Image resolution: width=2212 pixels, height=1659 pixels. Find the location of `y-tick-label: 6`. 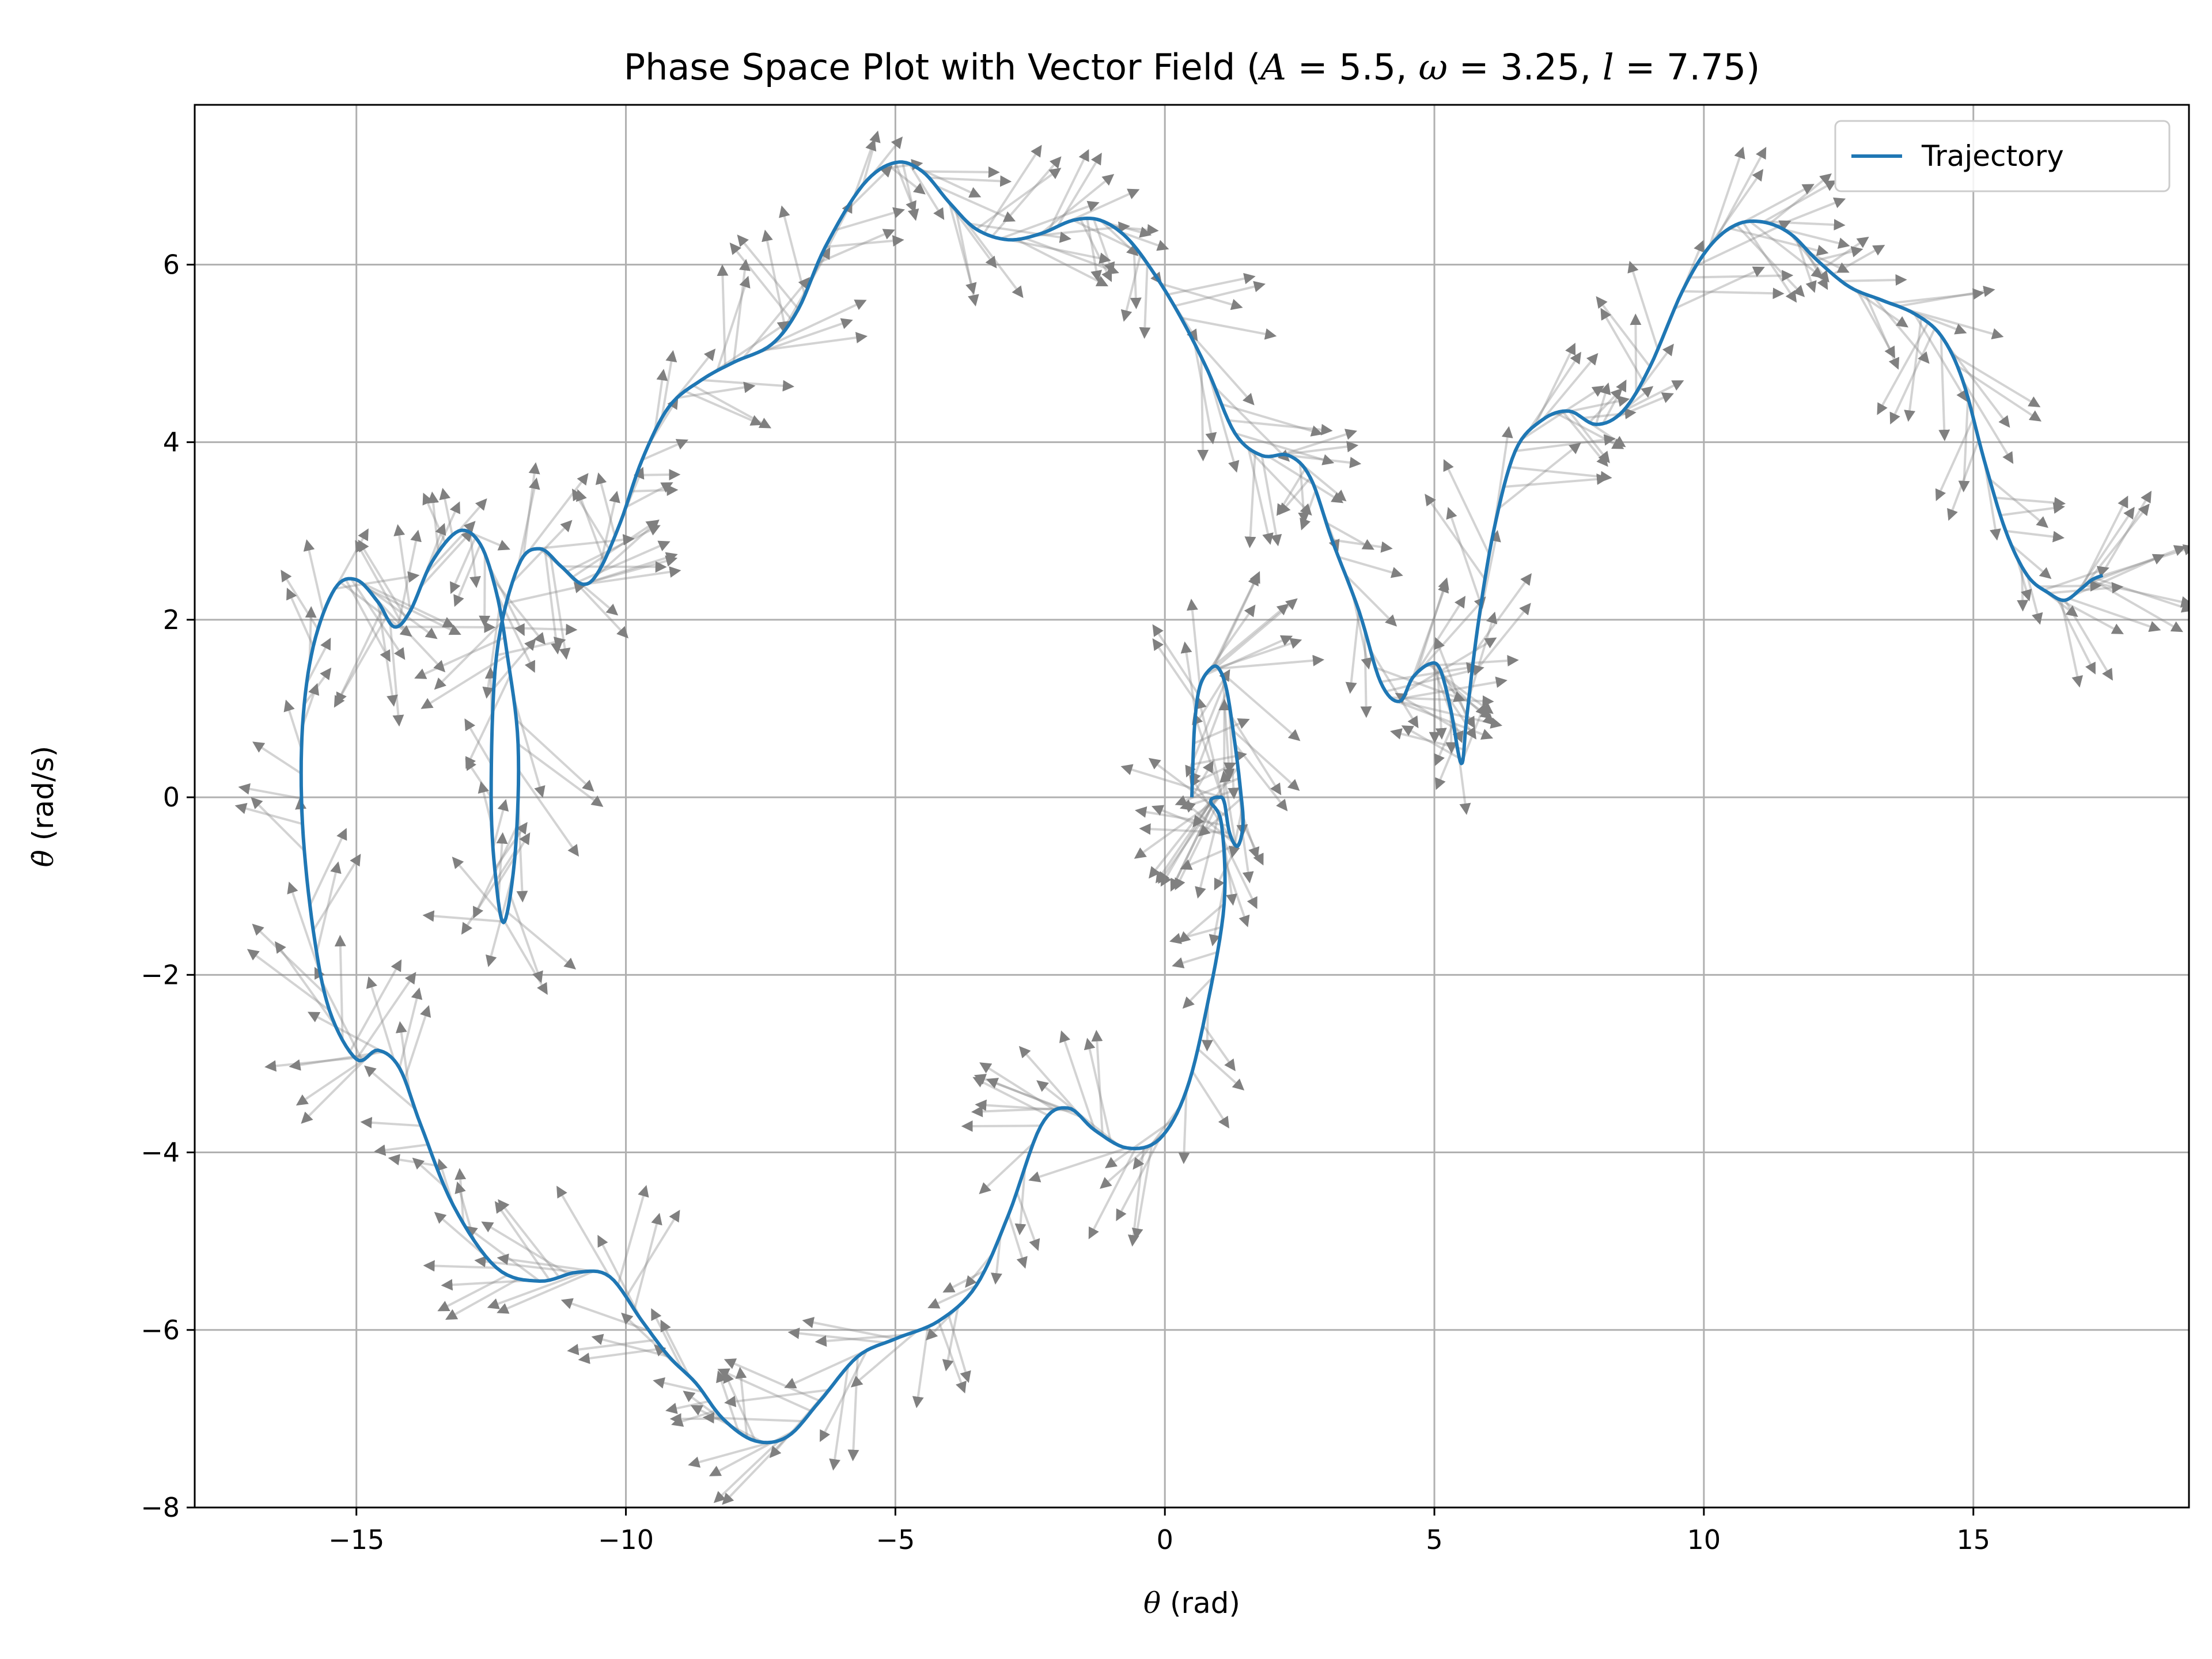

y-tick-label: 6 is located at coordinates (171, 264).